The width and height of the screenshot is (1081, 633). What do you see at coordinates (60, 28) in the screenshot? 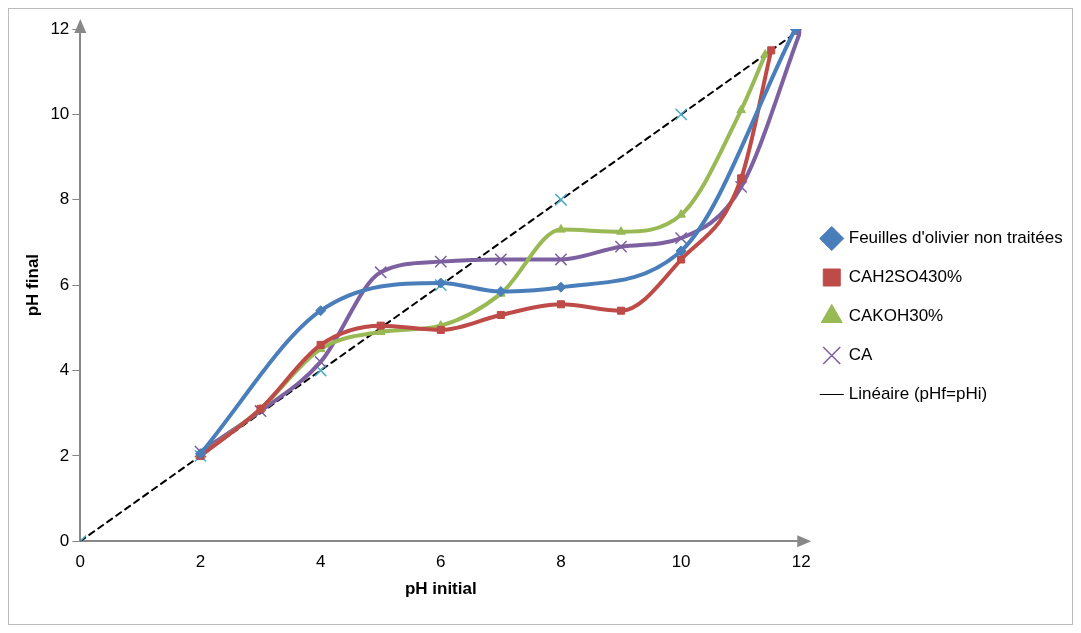
I see `y-tick-label: 12` at bounding box center [60, 28].